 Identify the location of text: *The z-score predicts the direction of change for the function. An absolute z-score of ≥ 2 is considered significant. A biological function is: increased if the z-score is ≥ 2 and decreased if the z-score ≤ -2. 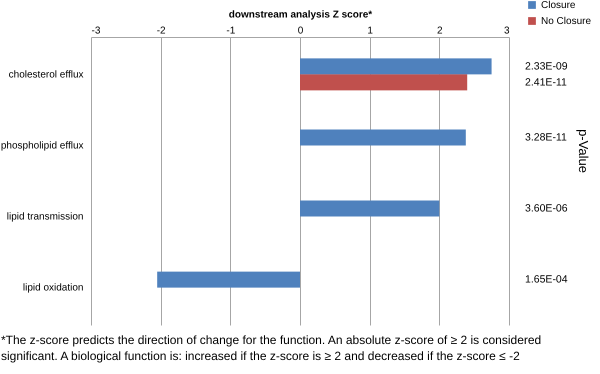
(271, 348).